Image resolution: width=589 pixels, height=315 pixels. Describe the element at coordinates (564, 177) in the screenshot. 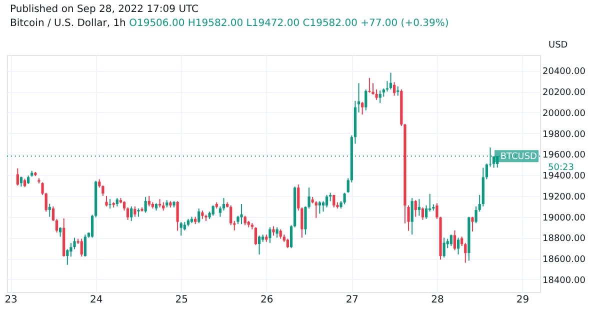

I see `y-tick-label: 19400.00` at that location.